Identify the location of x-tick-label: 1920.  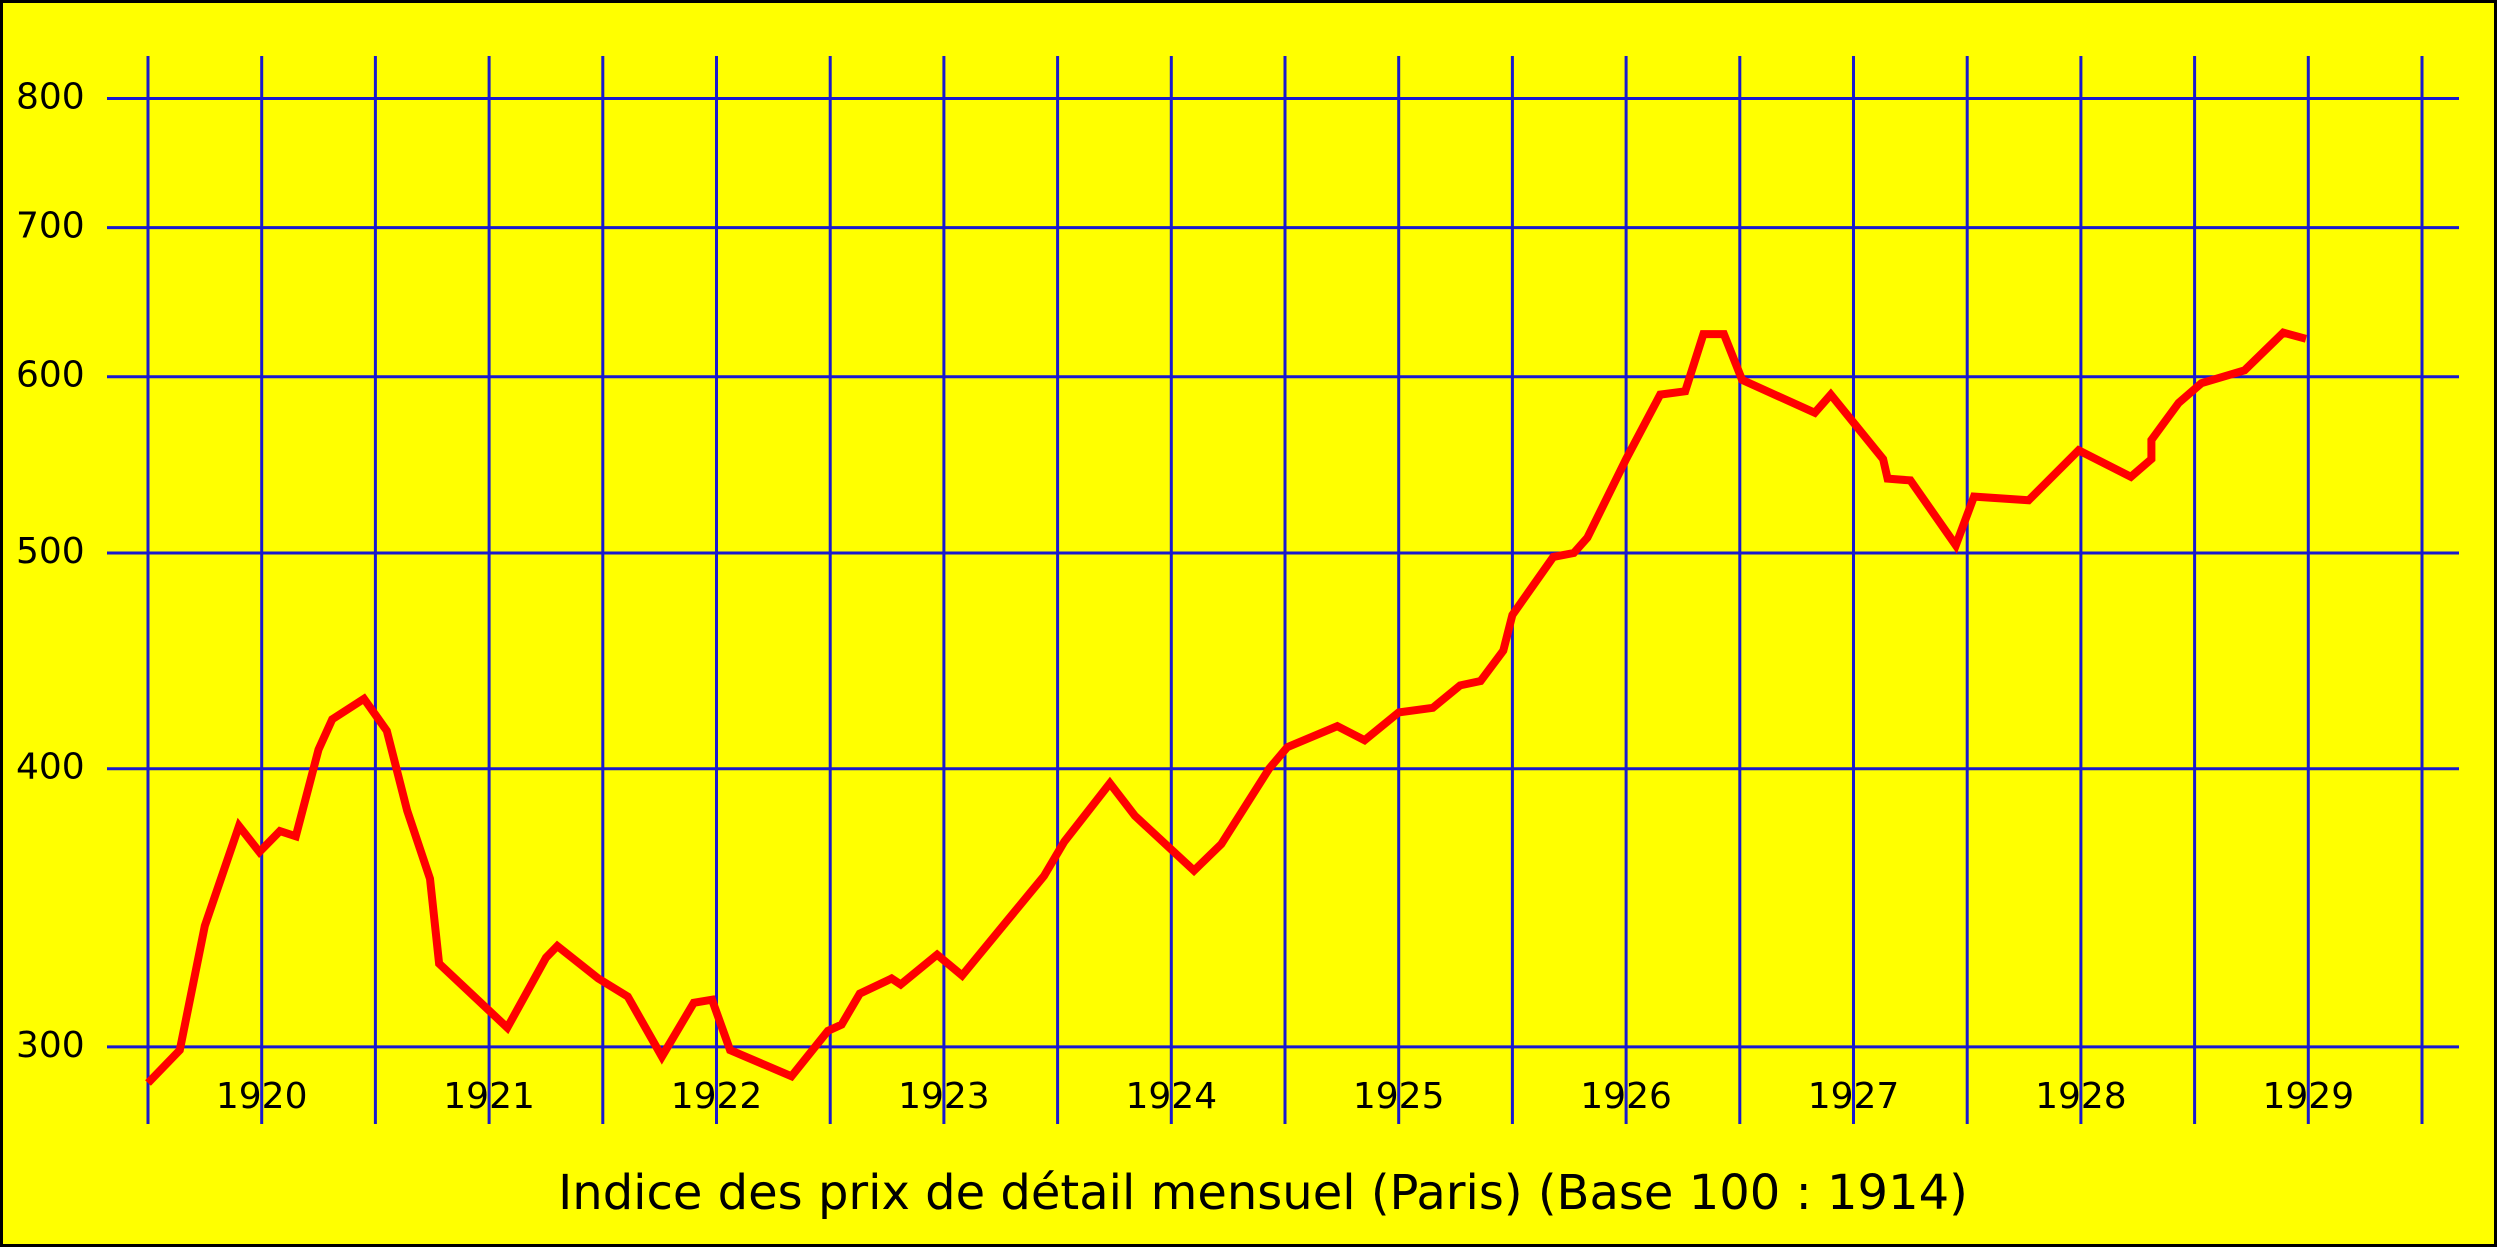
(262, 1096).